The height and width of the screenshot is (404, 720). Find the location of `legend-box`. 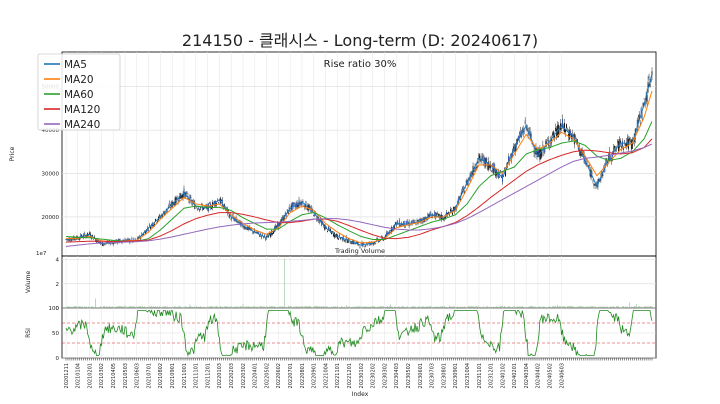

legend-box is located at coordinates (79, 92).